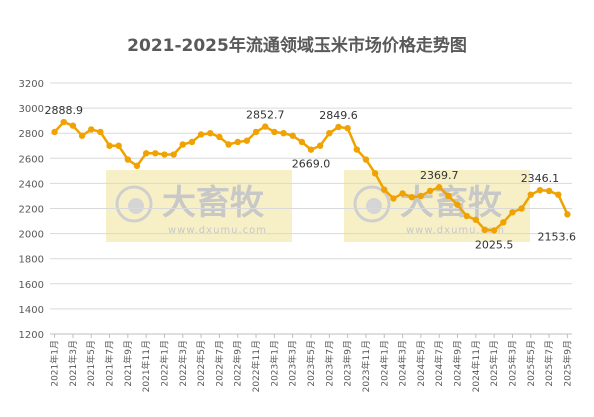 This screenshot has height=417, width=594. I want to click on watermark-brand: 大畜牧, so click(451, 203).